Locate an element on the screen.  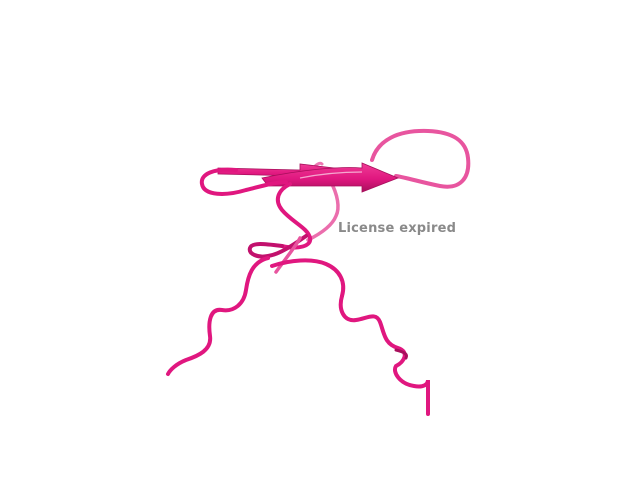
beta-strand-lower is located at coordinates (330, 177).